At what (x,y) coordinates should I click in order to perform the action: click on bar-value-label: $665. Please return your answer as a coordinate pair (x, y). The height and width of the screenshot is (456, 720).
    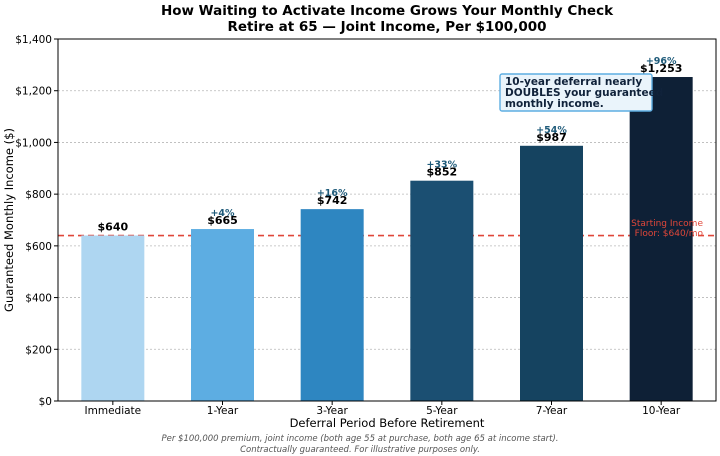
    Looking at the image, I should click on (222, 220).